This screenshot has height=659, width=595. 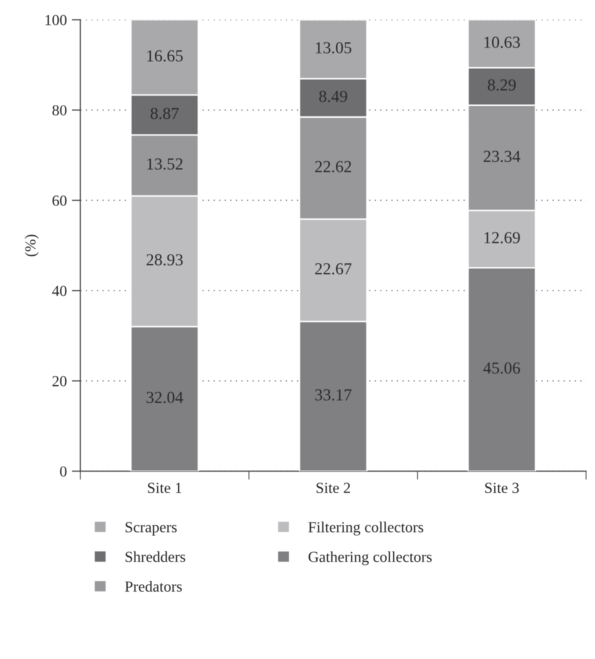 I want to click on data-label: 33.17, so click(x=333, y=395).